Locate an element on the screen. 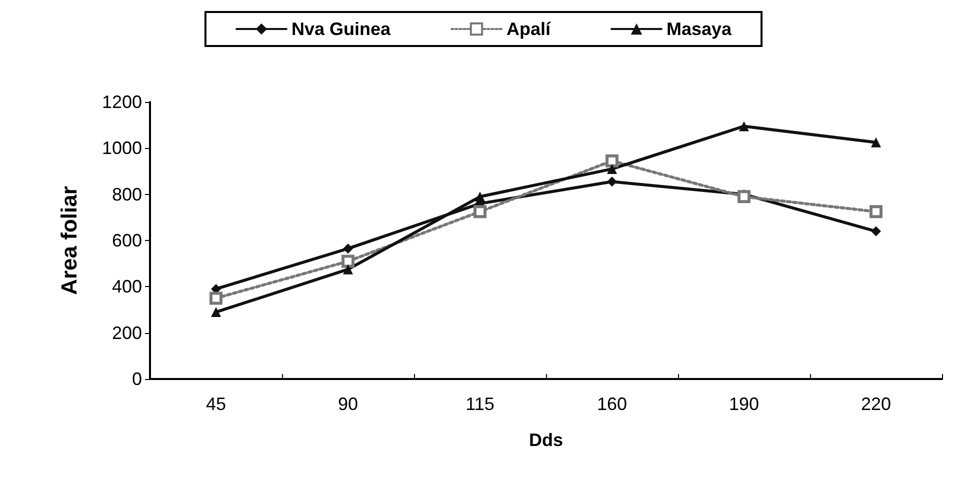 The width and height of the screenshot is (967, 481). x-tick-label: 190 is located at coordinates (744, 404).